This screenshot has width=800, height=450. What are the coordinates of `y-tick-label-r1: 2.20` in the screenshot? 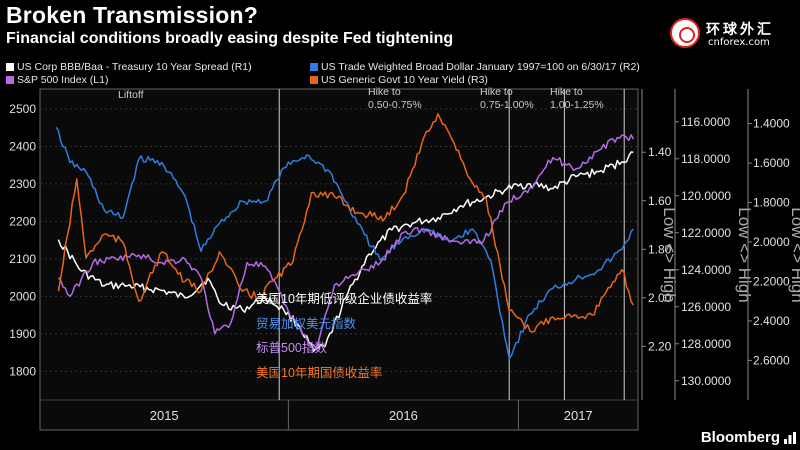 It's located at (660, 346).